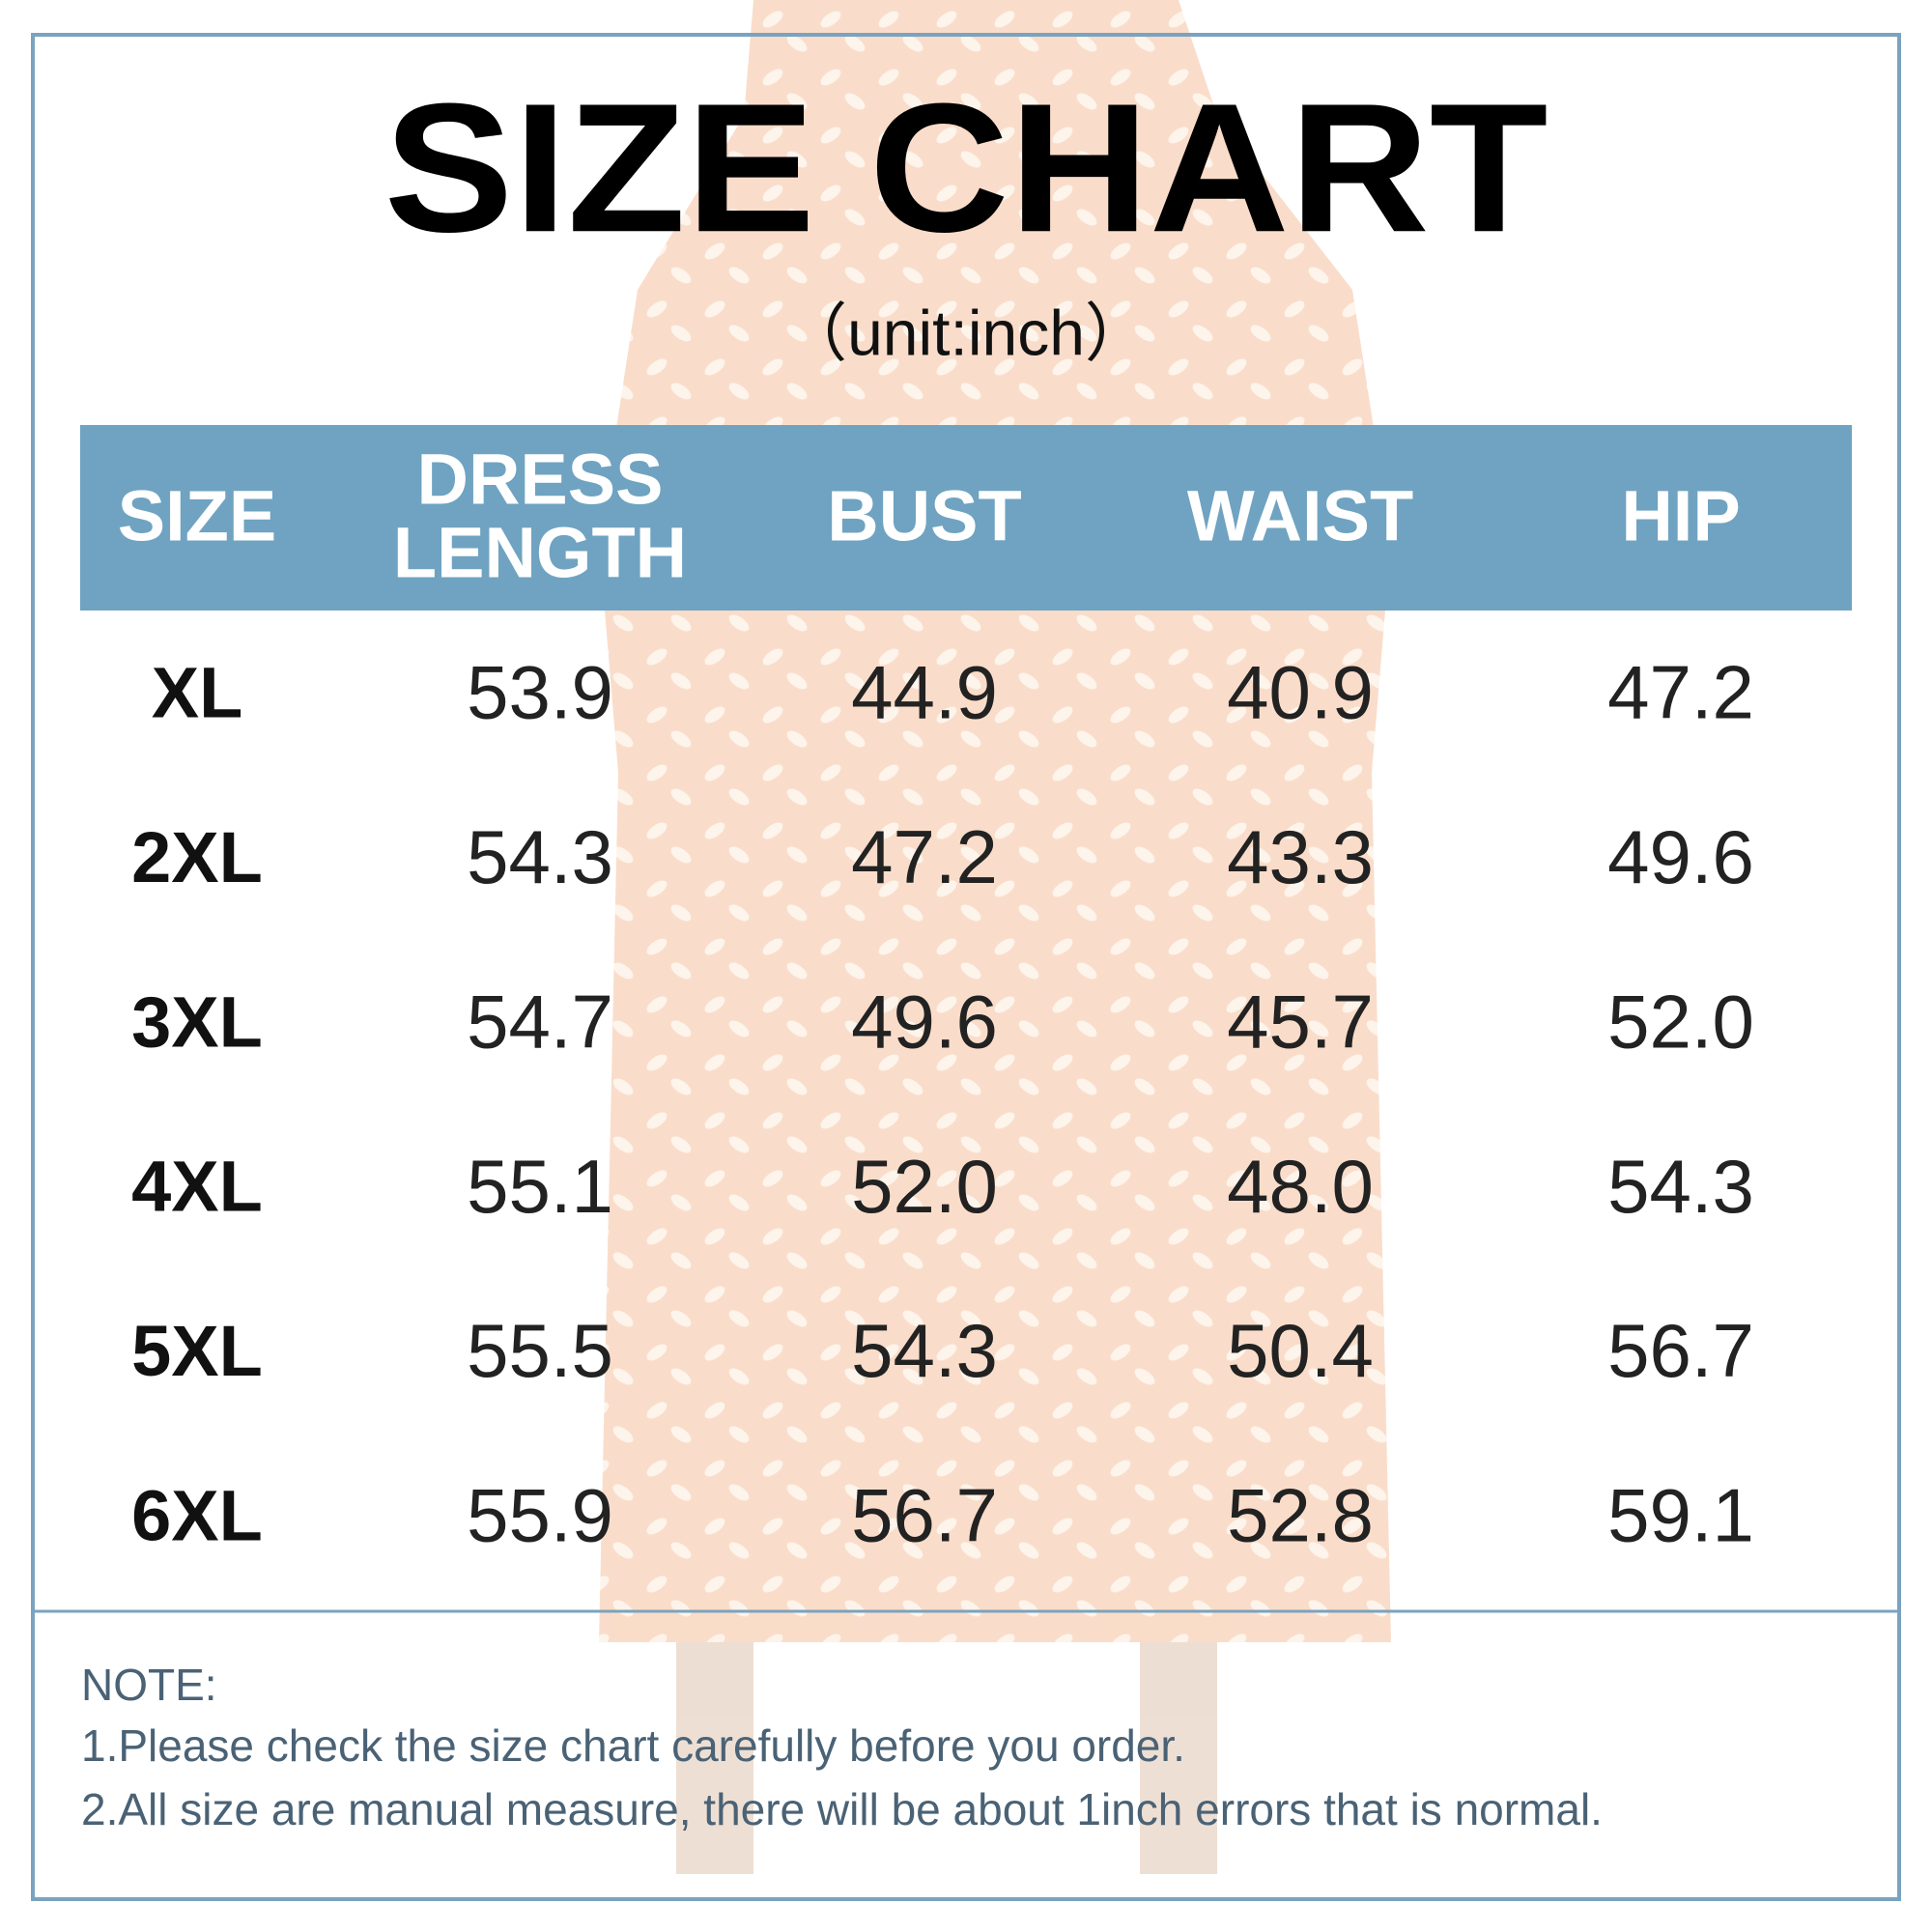 The image size is (1932, 1932). What do you see at coordinates (1300, 1021) in the screenshot?
I see `value-cell: 45.7` at bounding box center [1300, 1021].